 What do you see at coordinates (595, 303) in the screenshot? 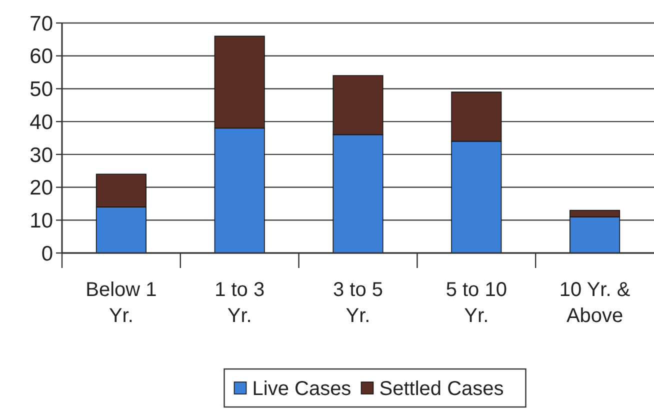
I see `x-tick-label: 10 Yr. & Above` at bounding box center [595, 303].